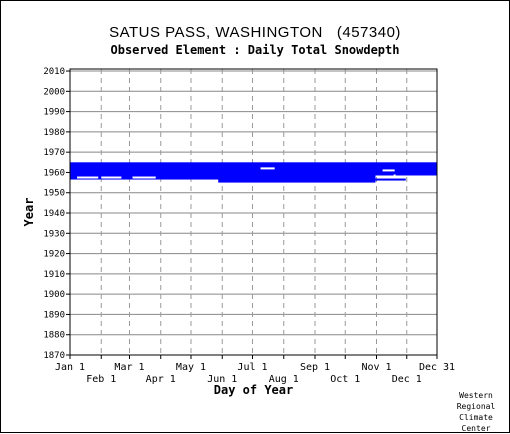  Describe the element at coordinates (161, 379) in the screenshot. I see `x-tick-label: Apr 1` at that location.